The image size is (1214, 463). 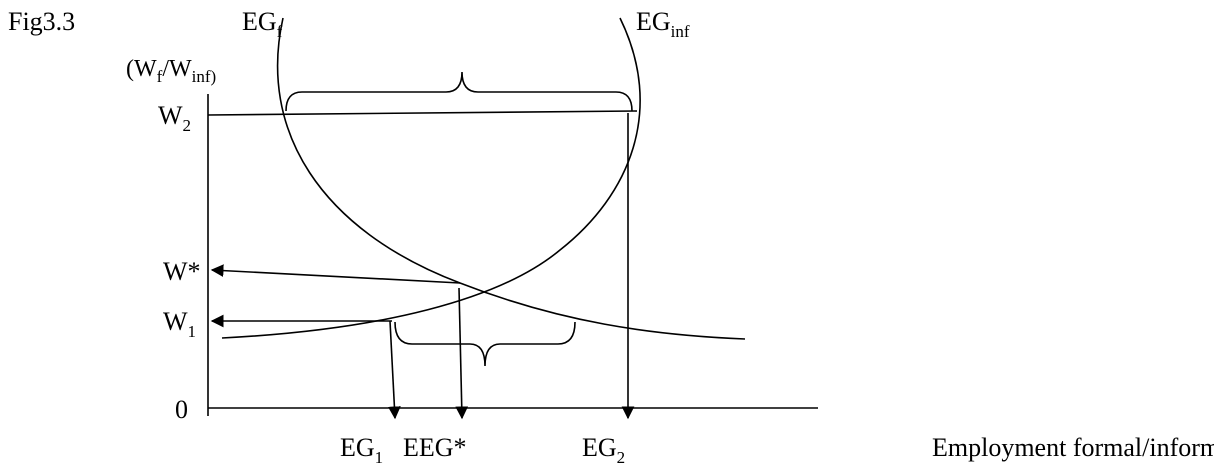 I want to click on eg1-drop-arrow, so click(x=394, y=370).